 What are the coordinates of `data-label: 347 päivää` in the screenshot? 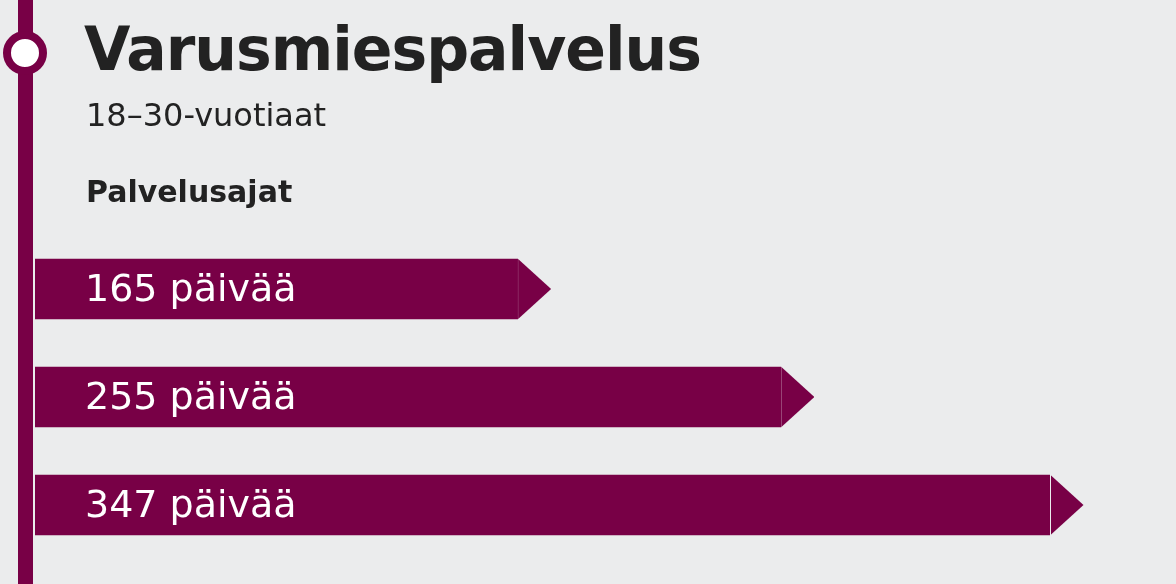 It's located at (191, 503).